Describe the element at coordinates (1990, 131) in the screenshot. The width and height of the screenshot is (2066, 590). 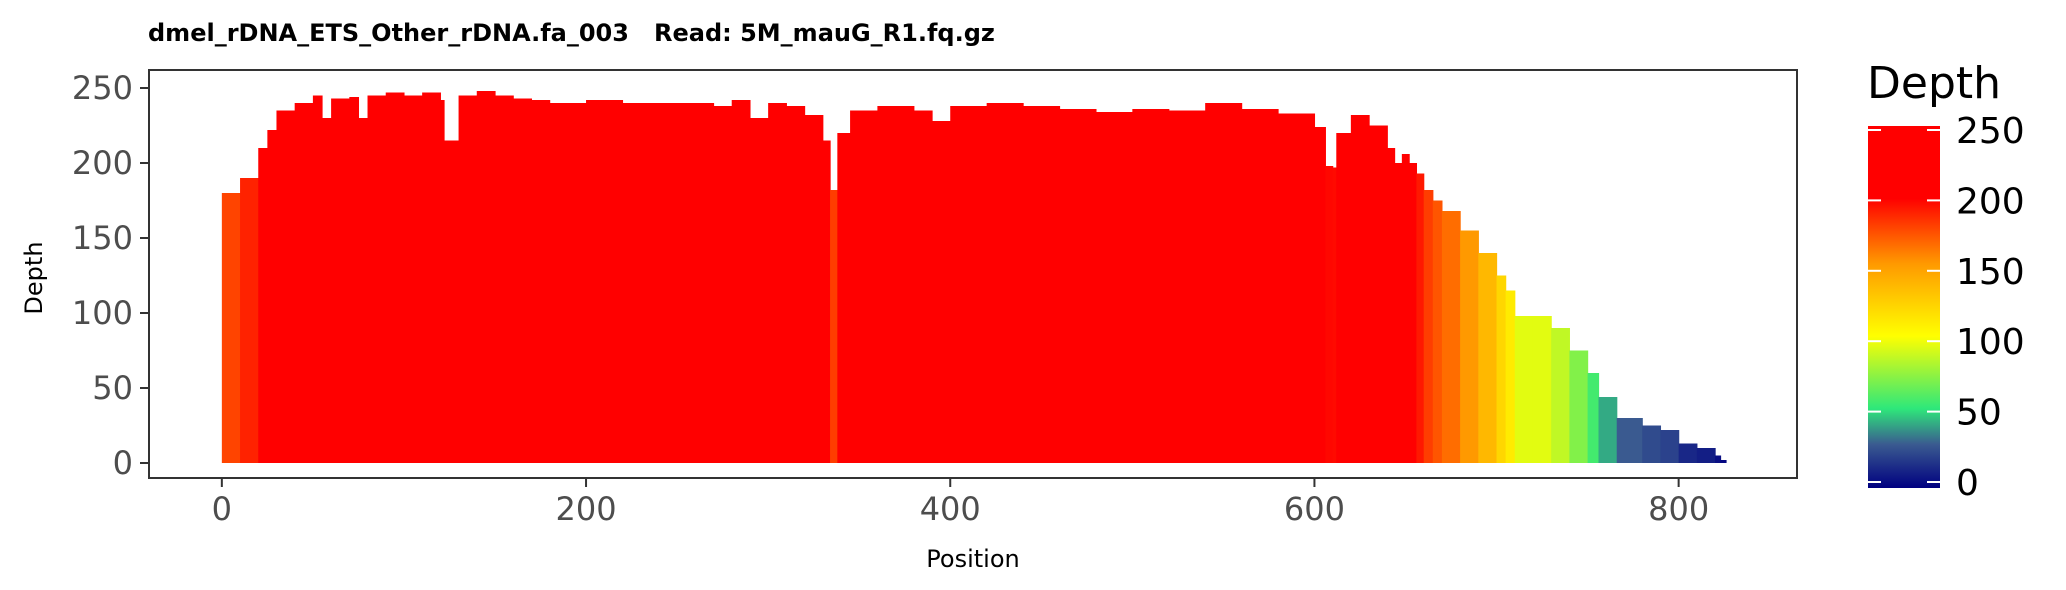
I see `legend-tick-label: 250` at that location.